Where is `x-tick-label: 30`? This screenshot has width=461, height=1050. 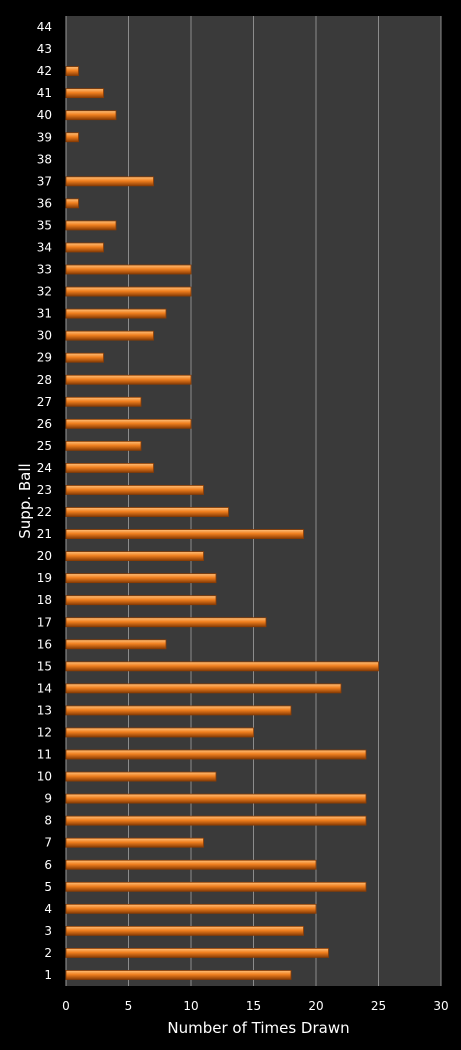
x-tick-label: 30 is located at coordinates (440, 1006).